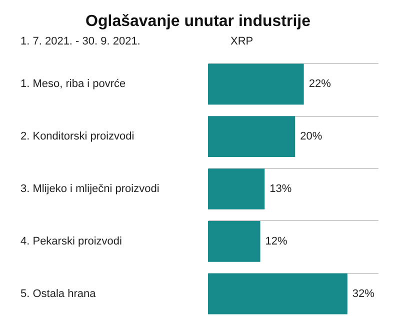 The width and height of the screenshot is (393, 334). I want to click on y-tick-label: 1. Meso, riba i povrće, so click(73, 84).